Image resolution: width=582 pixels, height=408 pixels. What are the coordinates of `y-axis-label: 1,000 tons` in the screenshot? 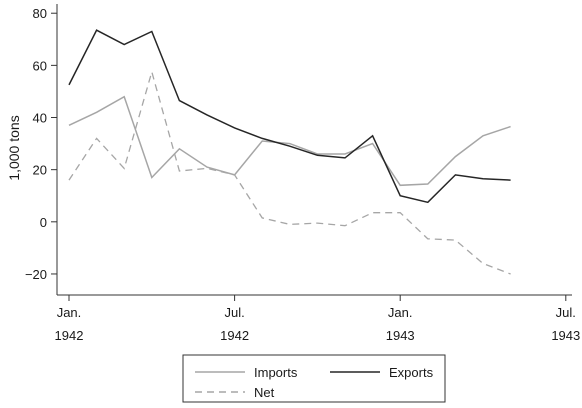 It's located at (14, 147).